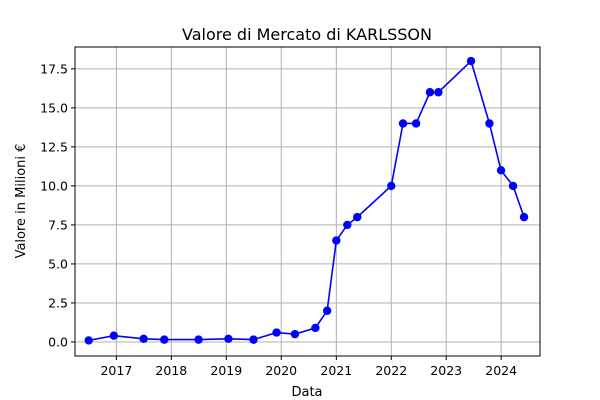 Image resolution: width=600 pixels, height=400 pixels. I want to click on y-tick-label: 5.0, so click(58, 263).